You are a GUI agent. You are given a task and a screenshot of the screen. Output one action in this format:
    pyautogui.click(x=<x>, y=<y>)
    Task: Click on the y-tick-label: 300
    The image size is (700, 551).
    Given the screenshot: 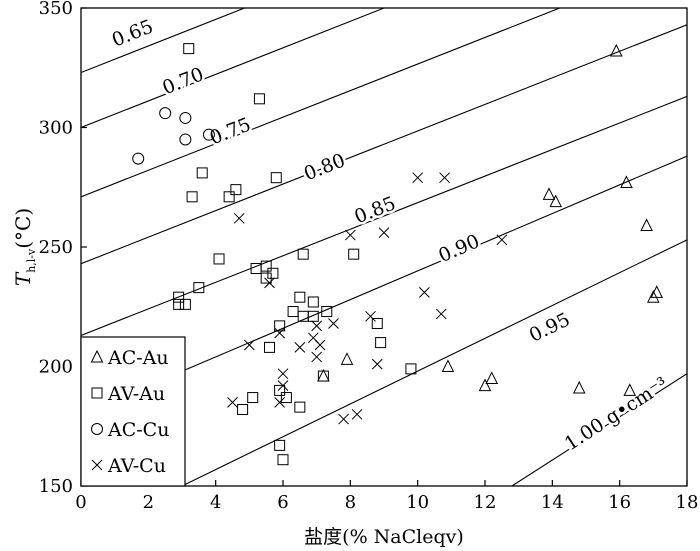 What is the action you would take?
    pyautogui.click(x=56, y=128)
    